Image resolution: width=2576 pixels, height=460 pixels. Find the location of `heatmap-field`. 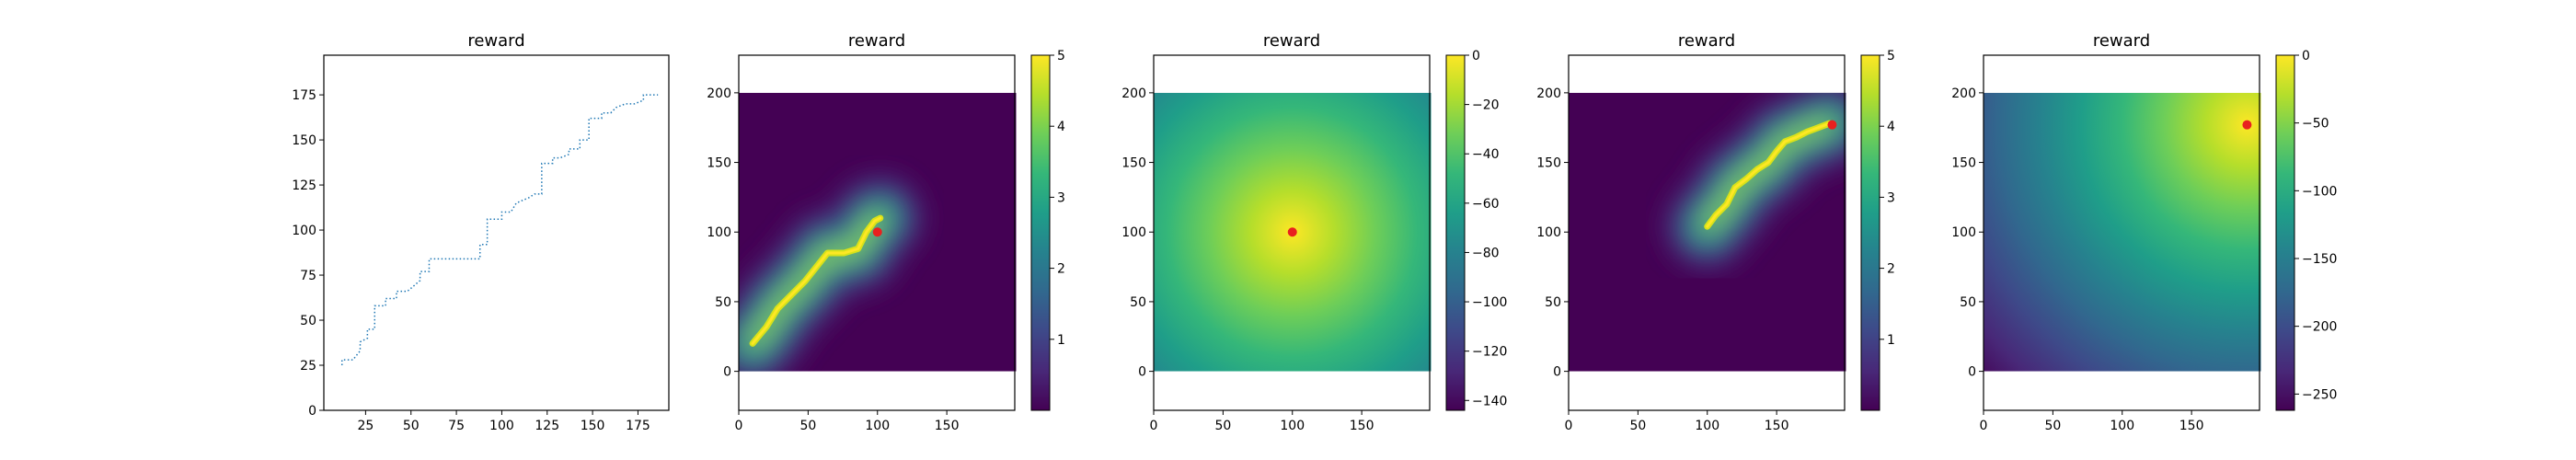

heatmap-field is located at coordinates (2122, 232).